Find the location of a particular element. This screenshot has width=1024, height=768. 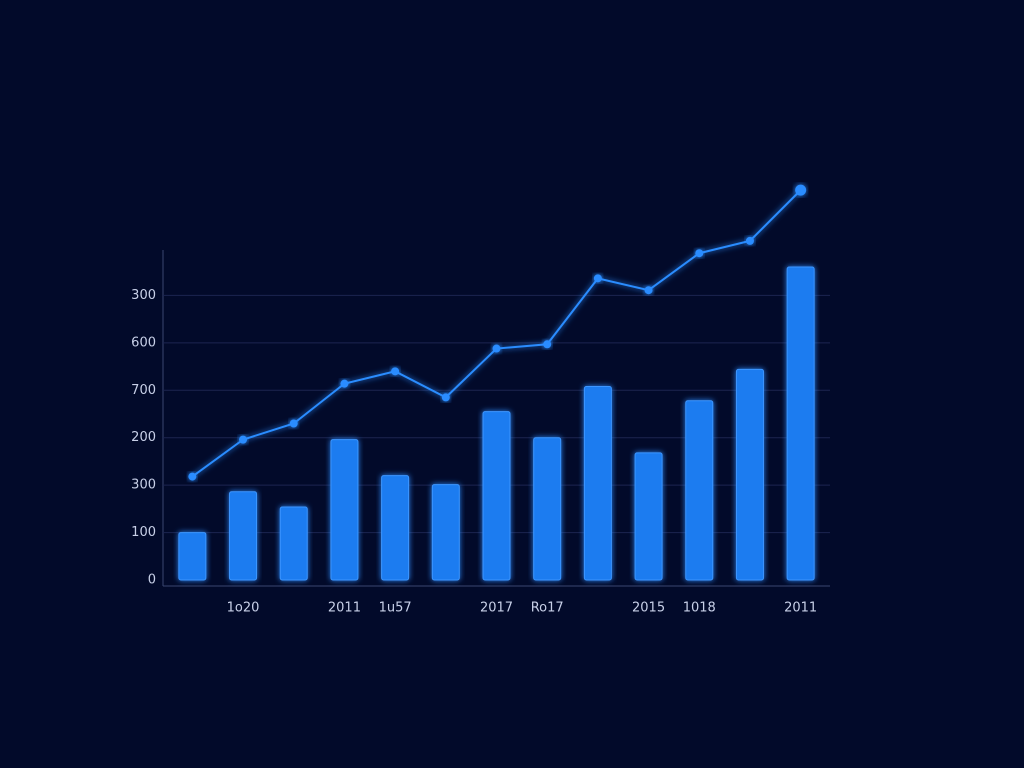

y-tick-label: 100 is located at coordinates (143, 532).